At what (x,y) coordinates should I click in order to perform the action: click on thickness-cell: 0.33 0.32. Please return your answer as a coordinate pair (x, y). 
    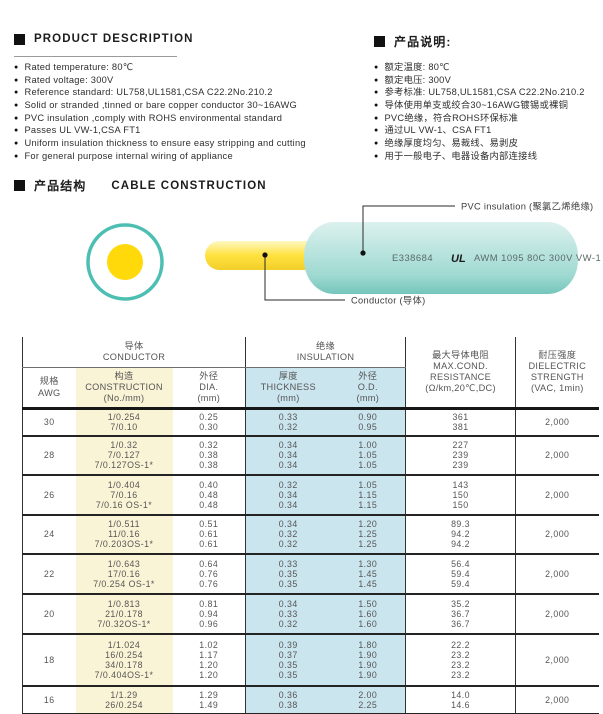
    Looking at the image, I should click on (288, 422).